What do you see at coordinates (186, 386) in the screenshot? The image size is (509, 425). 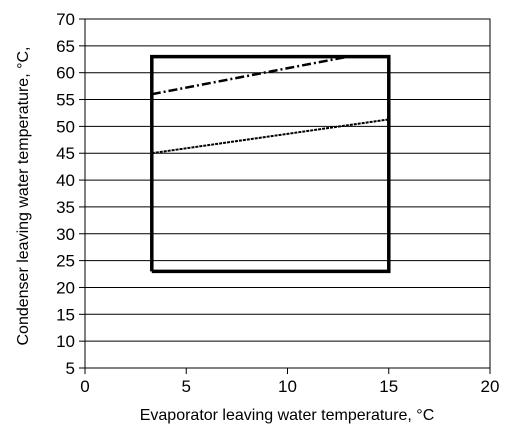 I see `x-tick-label-5: 5` at bounding box center [186, 386].